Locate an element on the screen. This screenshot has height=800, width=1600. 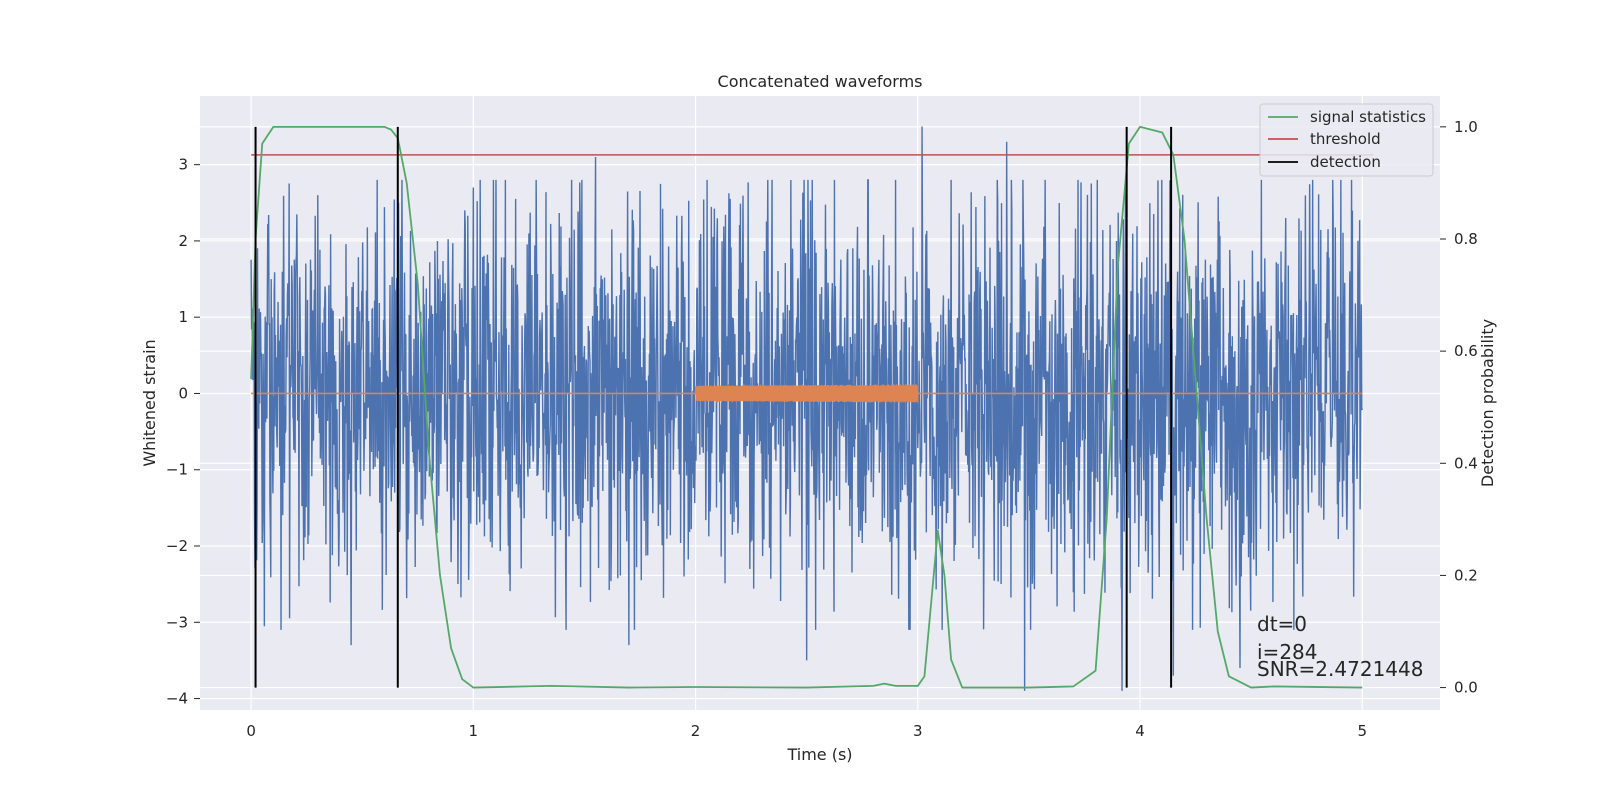
right-y-tick-label: 1.0 is located at coordinates (1466, 127).